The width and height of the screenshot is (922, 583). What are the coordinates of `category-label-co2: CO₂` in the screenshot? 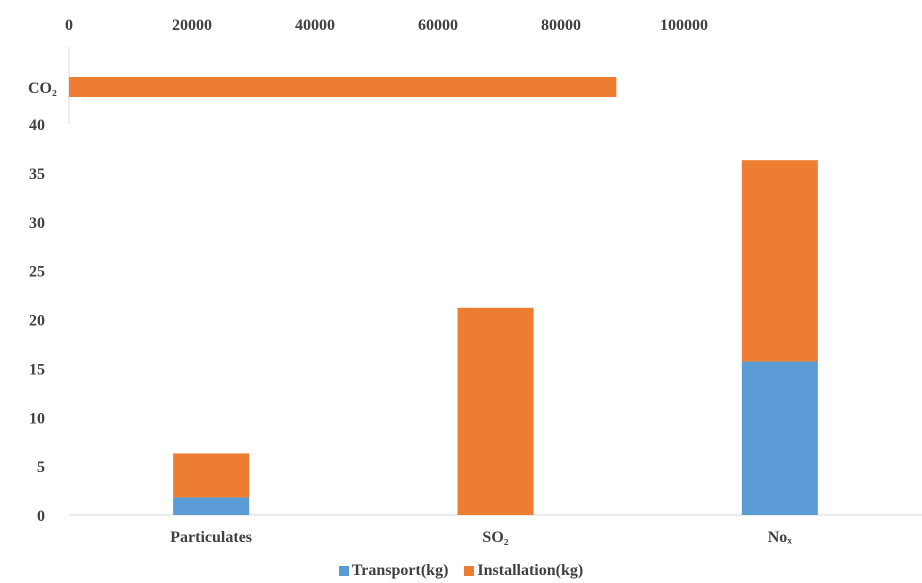 It's located at (42, 88).